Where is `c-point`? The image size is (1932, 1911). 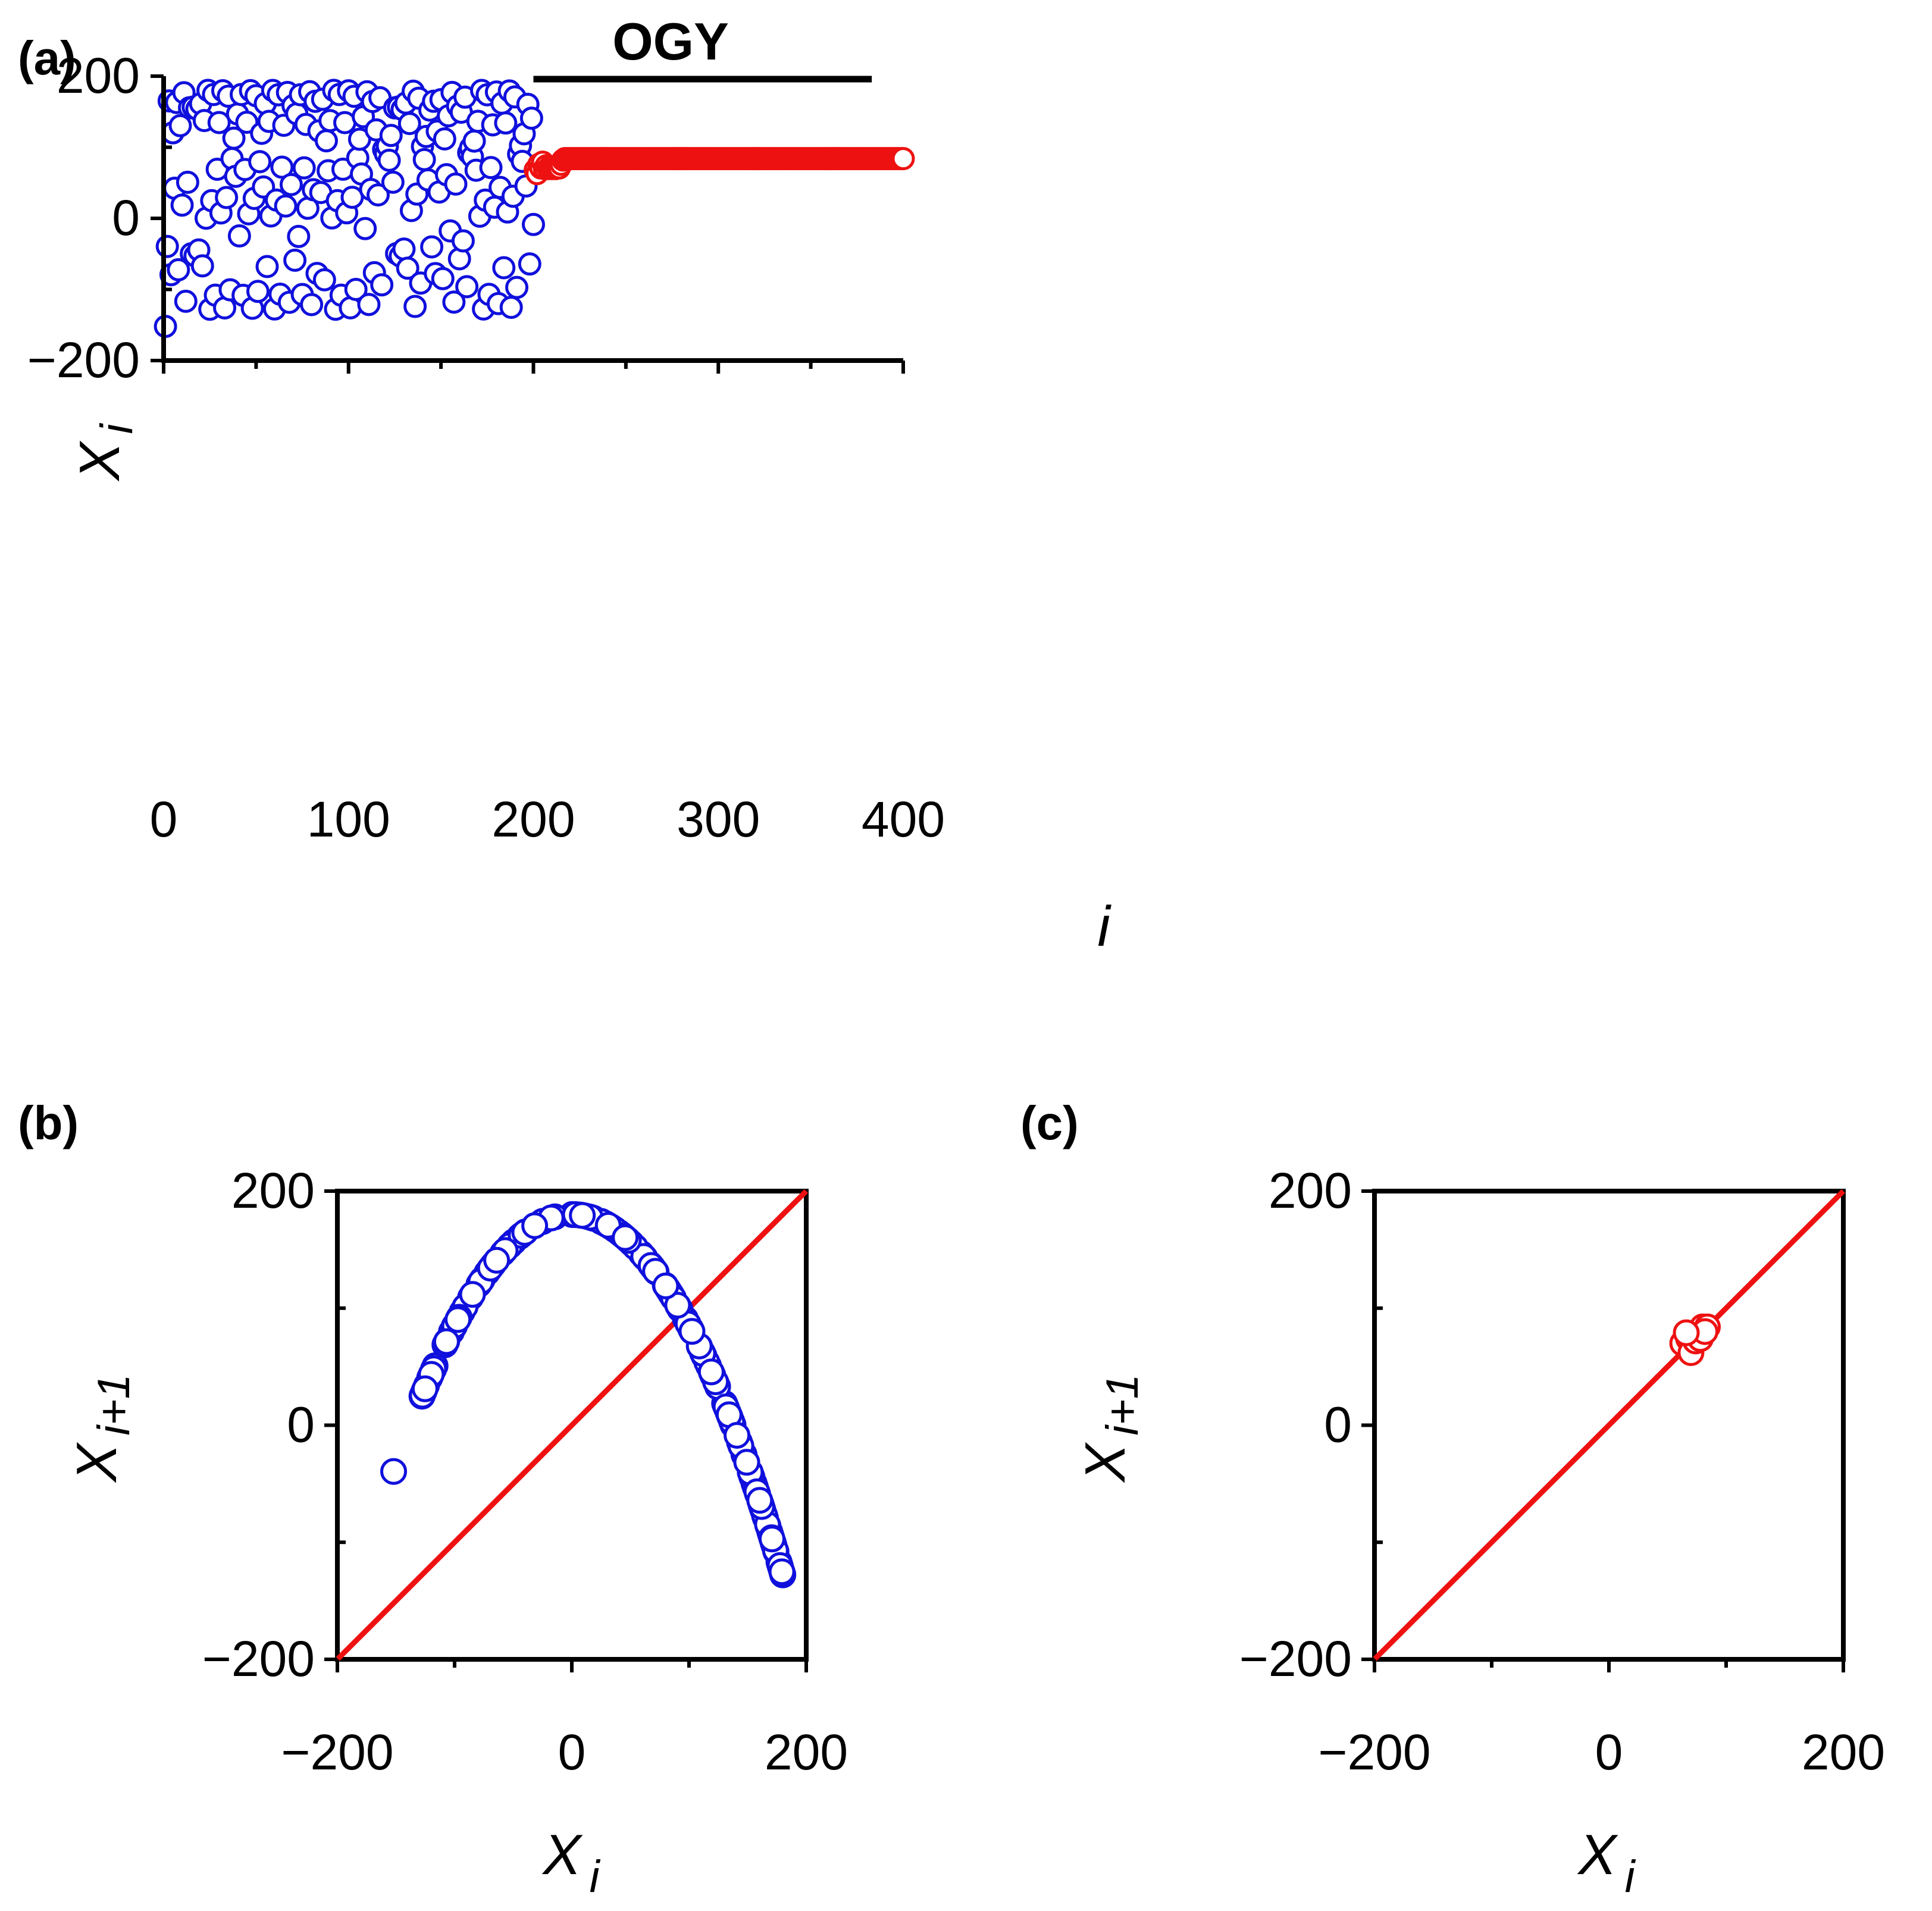 c-point is located at coordinates (1687, 1333).